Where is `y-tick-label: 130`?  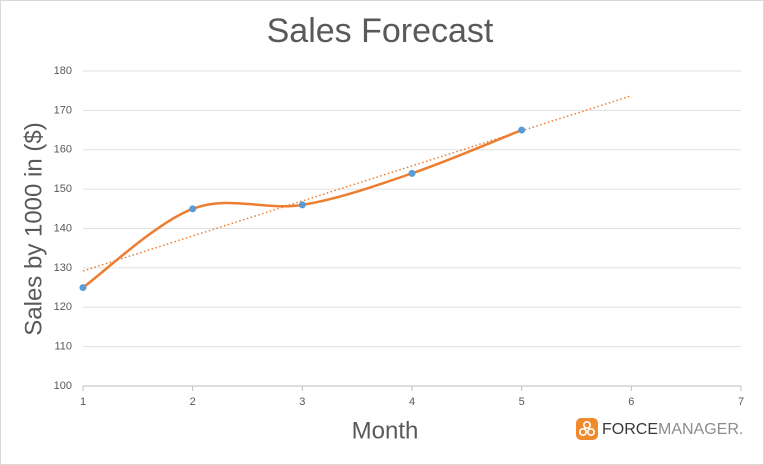
y-tick-label: 130 is located at coordinates (63, 268).